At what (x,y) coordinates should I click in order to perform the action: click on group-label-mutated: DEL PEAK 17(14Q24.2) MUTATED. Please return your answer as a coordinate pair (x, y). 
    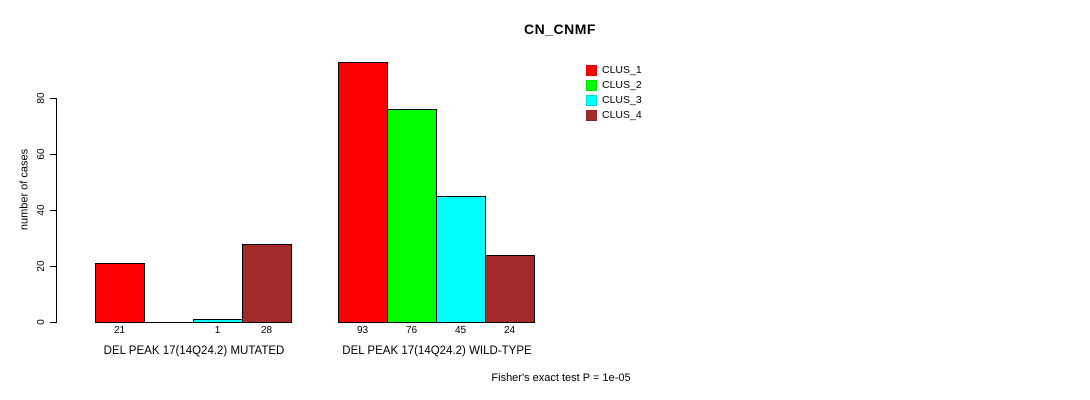
    Looking at the image, I should click on (194, 351).